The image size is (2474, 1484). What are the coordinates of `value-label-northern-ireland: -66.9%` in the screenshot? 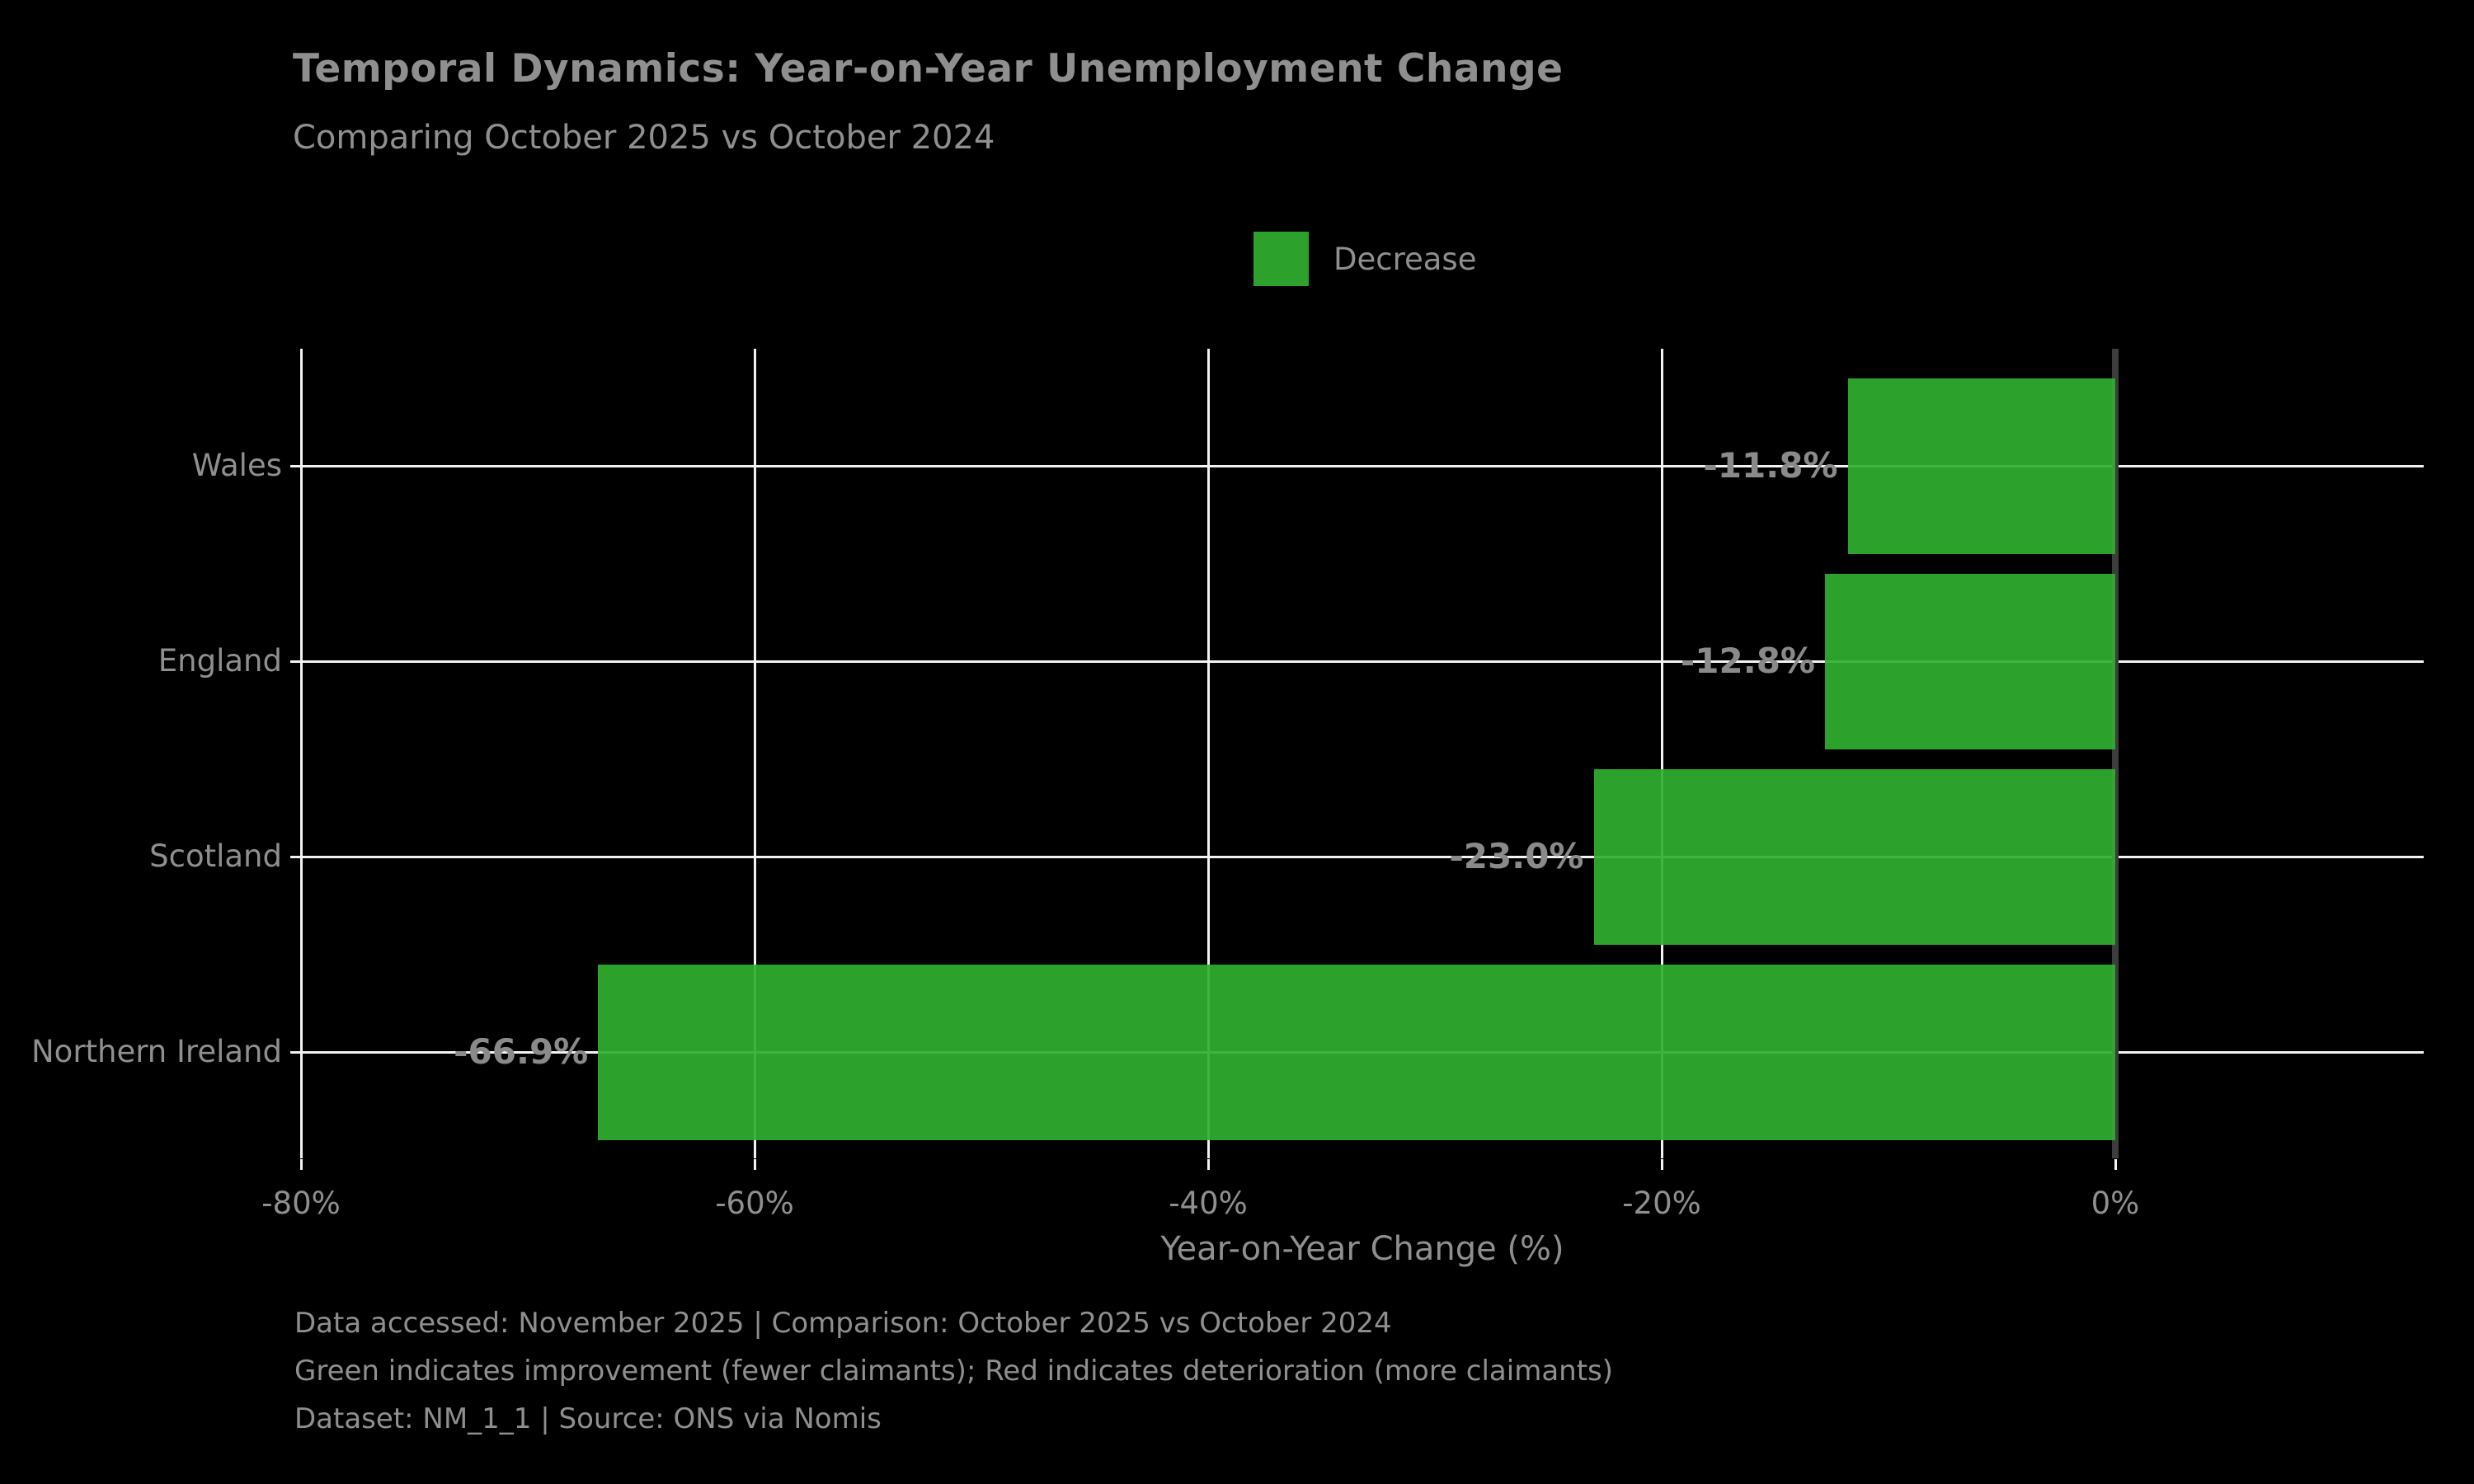 It's located at (521, 1051).